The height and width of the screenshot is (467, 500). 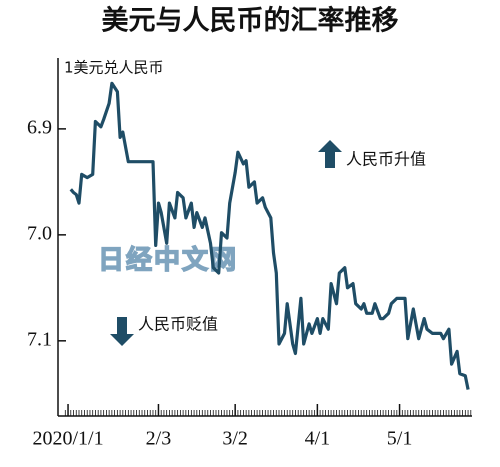 What do you see at coordinates (67, 439) in the screenshot?
I see `x-tick-label: 2020/1/1` at bounding box center [67, 439].